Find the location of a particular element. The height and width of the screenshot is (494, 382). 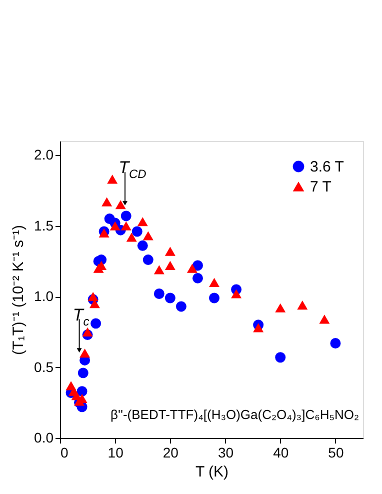

x-axis-title: T (K) is located at coordinates (212, 472).